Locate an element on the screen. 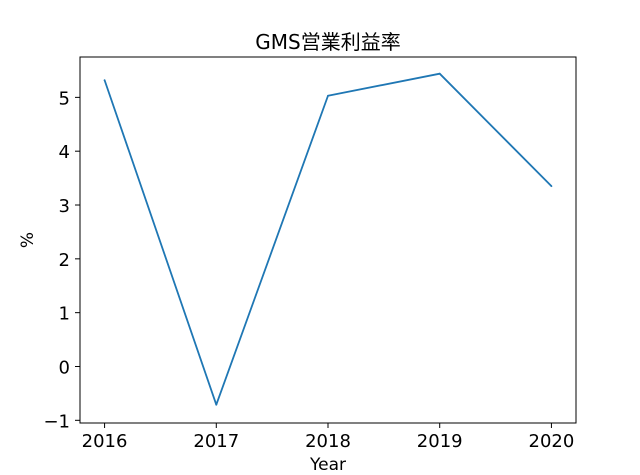 The image size is (640, 475). y-tick-label: 0 is located at coordinates (64, 367).